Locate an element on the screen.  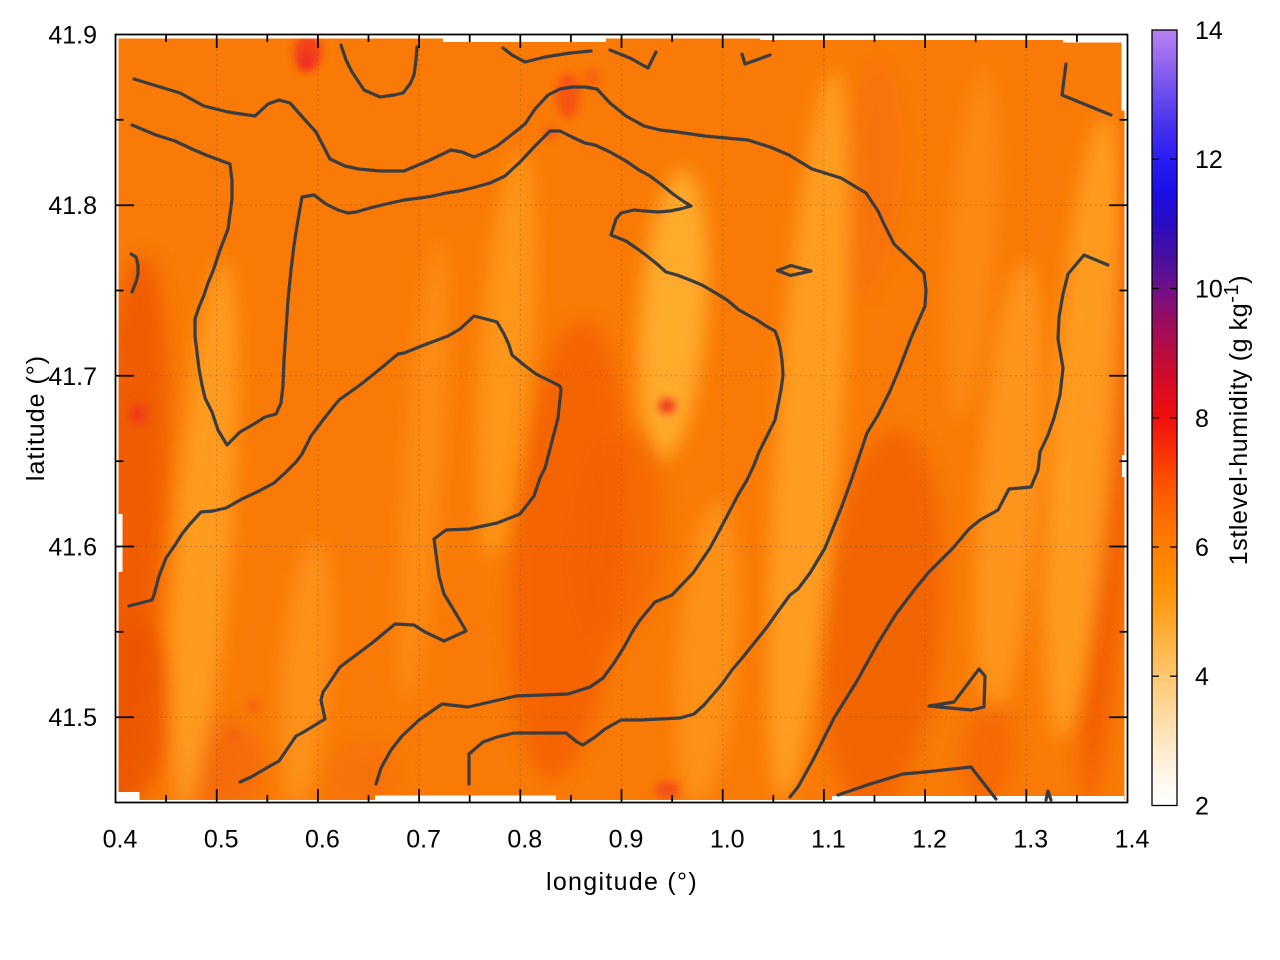
svg-text: 1.4 is located at coordinates (1132, 840).